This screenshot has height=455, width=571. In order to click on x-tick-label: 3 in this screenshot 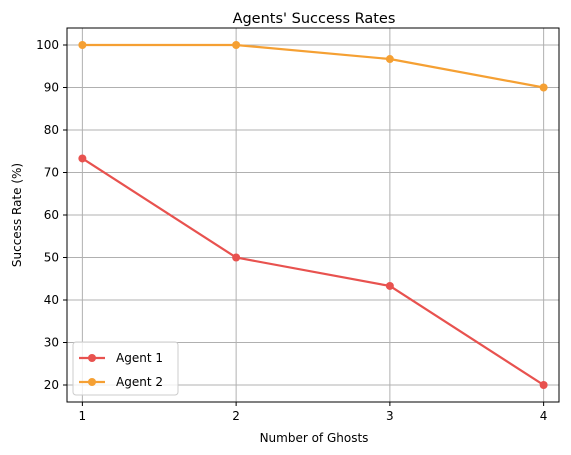, I will do `click(390, 416)`.